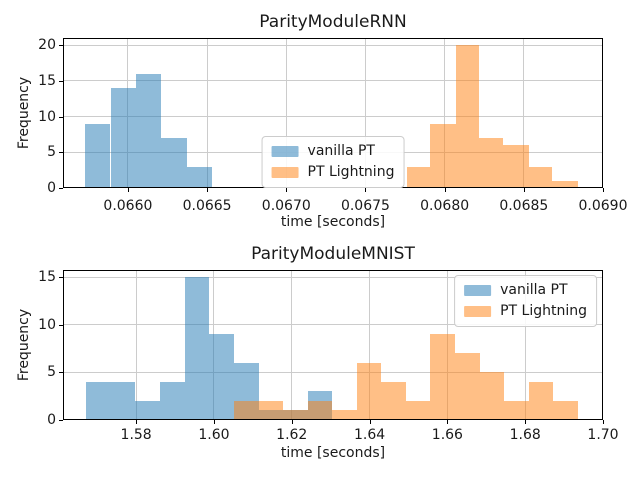 Image resolution: width=640 pixels, height=480 pixels. I want to click on x-axis-label-mnist: time [seconds], so click(333, 453).